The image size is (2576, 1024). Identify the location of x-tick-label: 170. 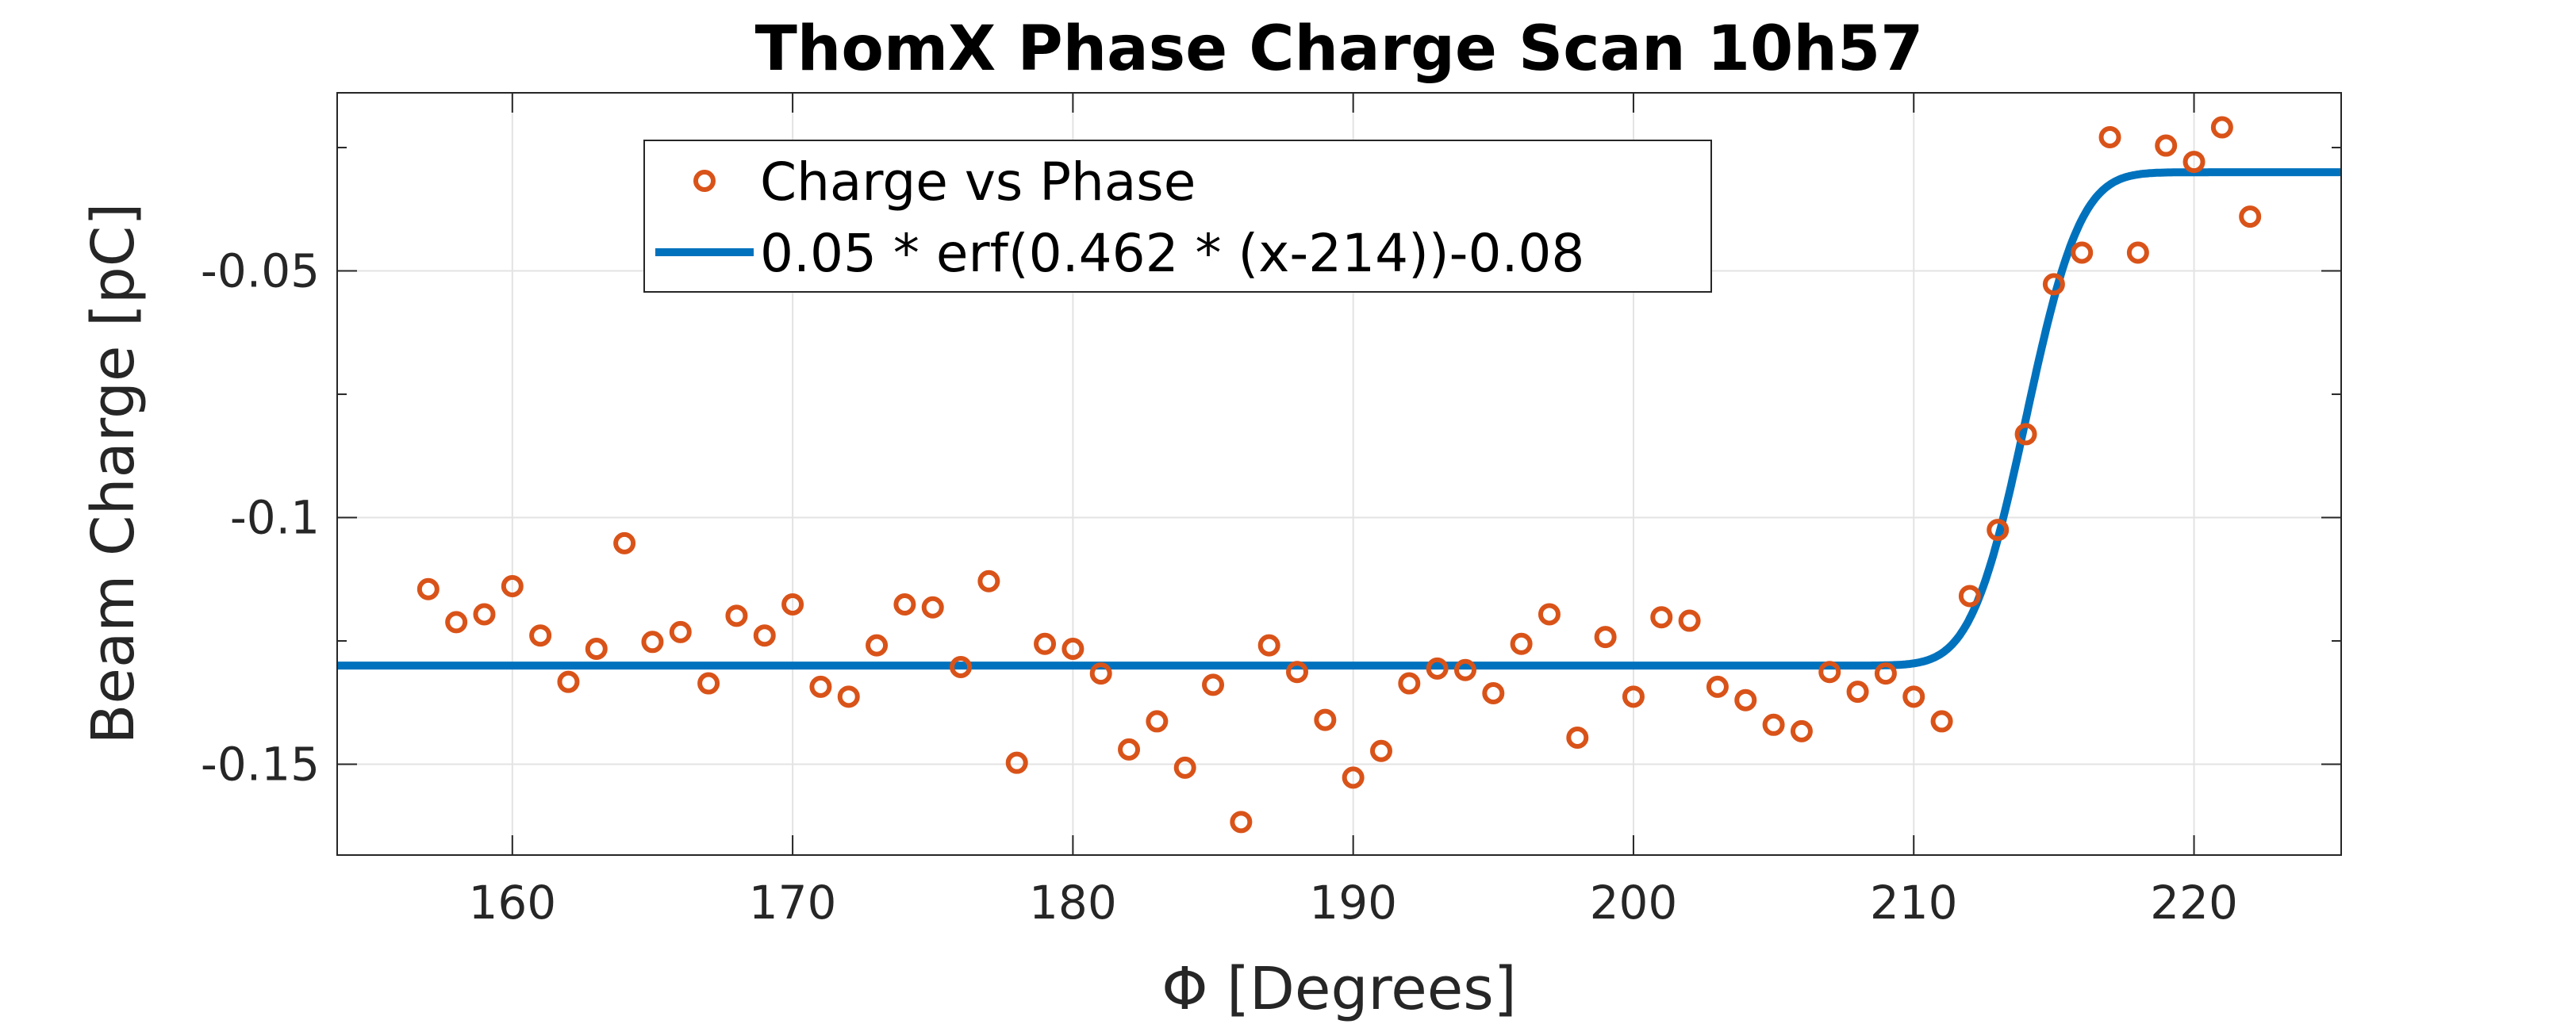
(793, 903).